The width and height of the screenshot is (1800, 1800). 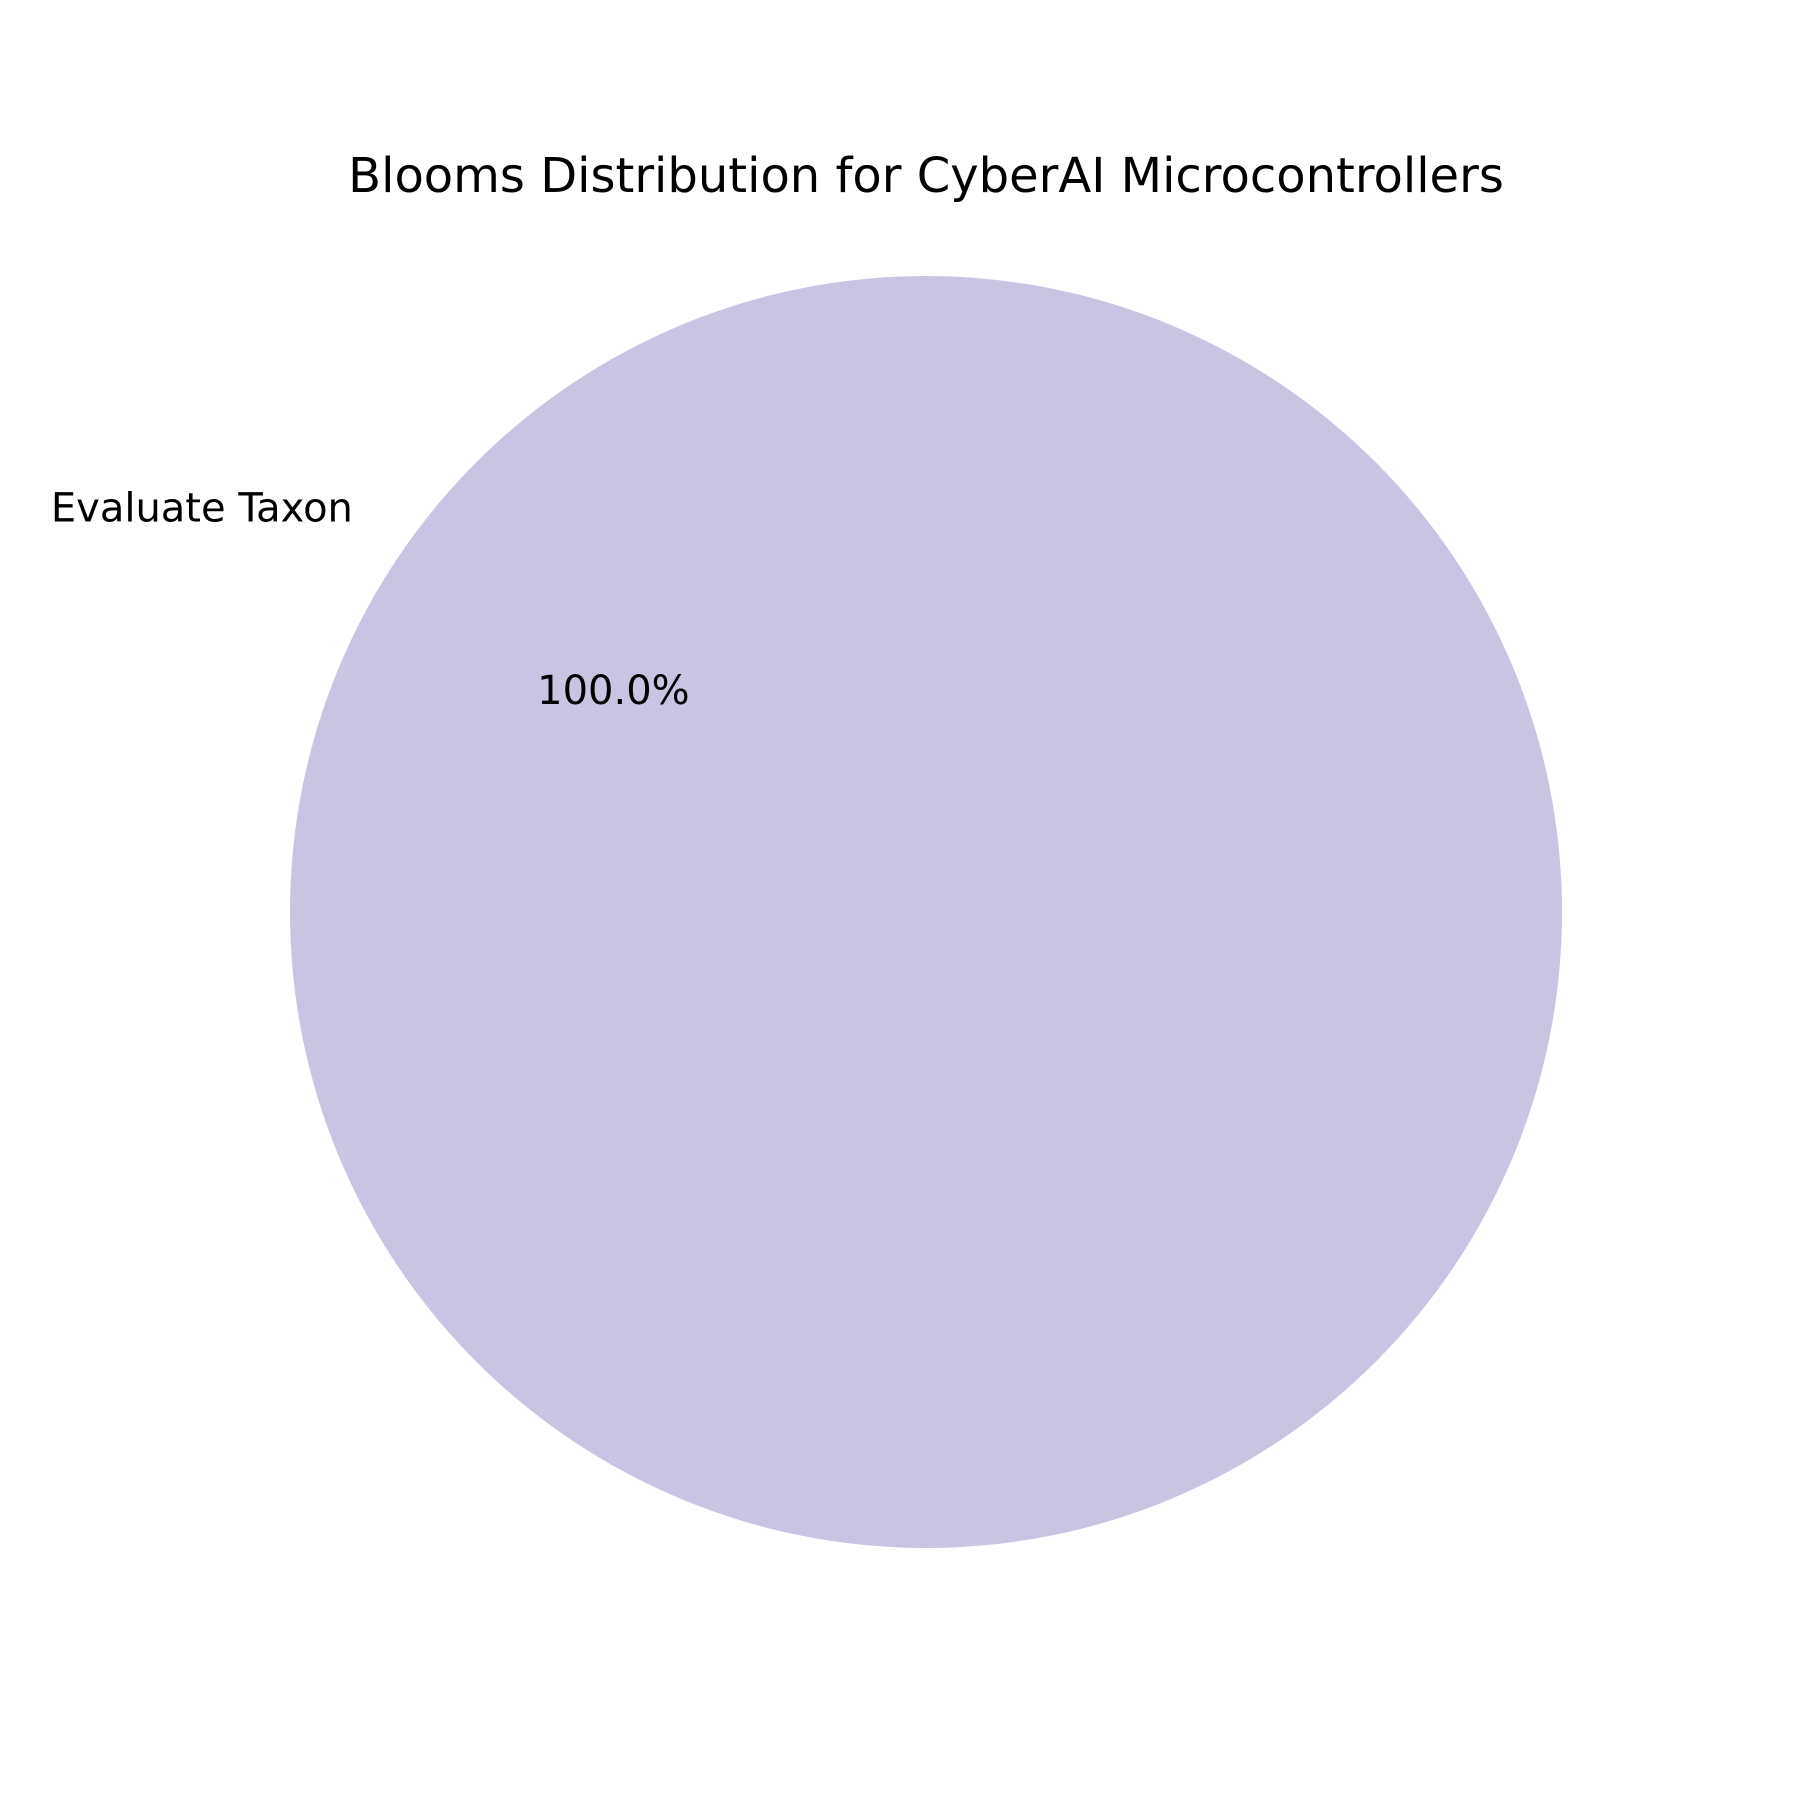 What do you see at coordinates (613, 691) in the screenshot?
I see `slice-percent-label-0: 100.0%` at bounding box center [613, 691].